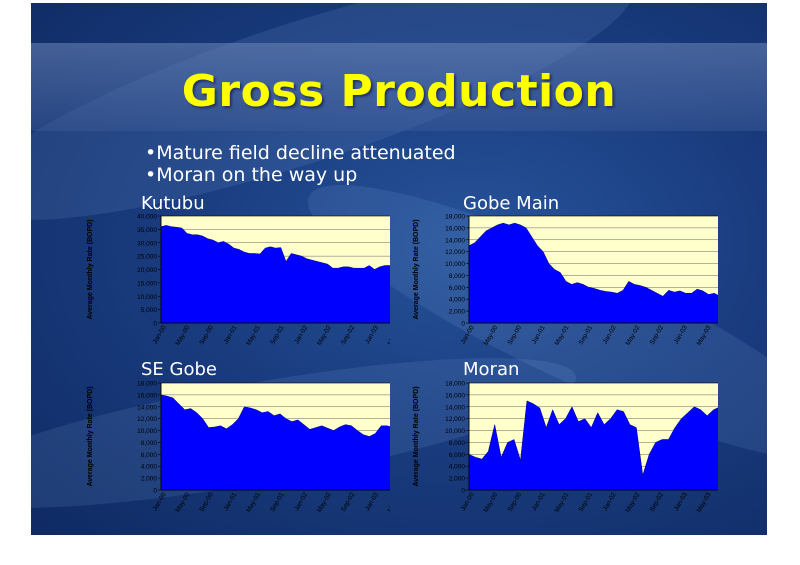 The width and height of the screenshot is (800, 565). I want to click on chart-title-gobe-main: Gobe Main, so click(511, 203).